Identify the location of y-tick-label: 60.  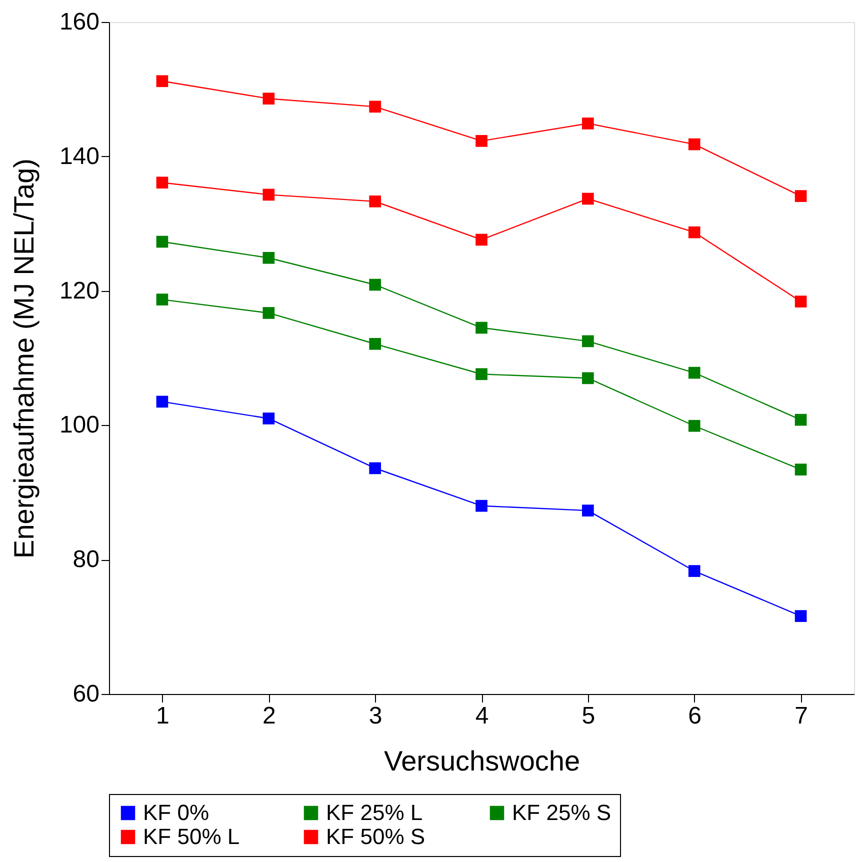
(86, 694).